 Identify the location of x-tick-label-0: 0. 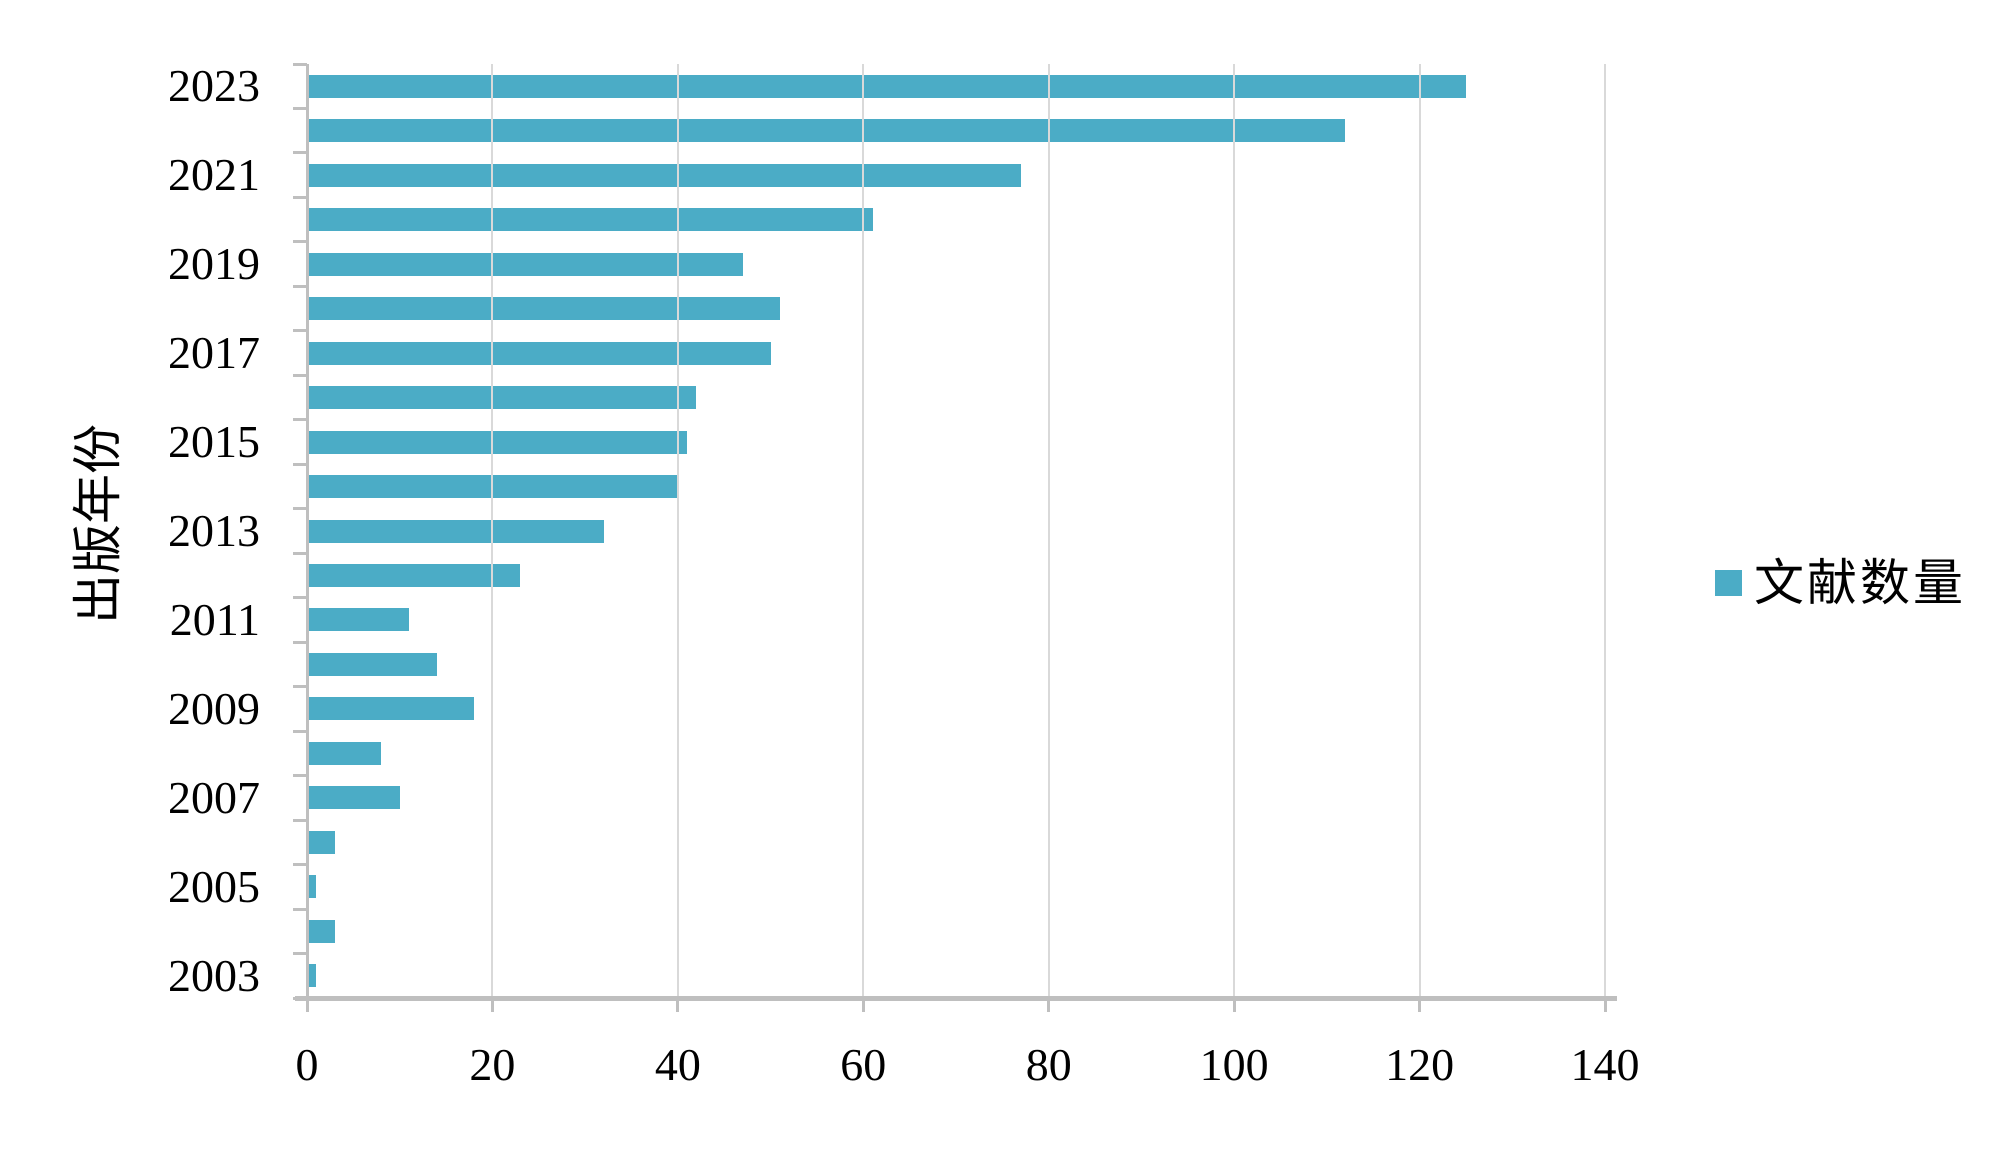
(307, 1064).